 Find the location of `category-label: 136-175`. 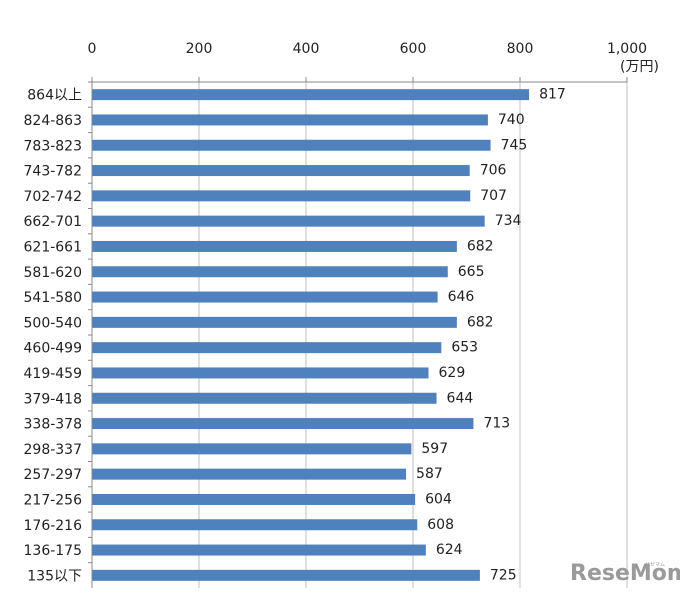

category-label: 136-175 is located at coordinates (53, 551).